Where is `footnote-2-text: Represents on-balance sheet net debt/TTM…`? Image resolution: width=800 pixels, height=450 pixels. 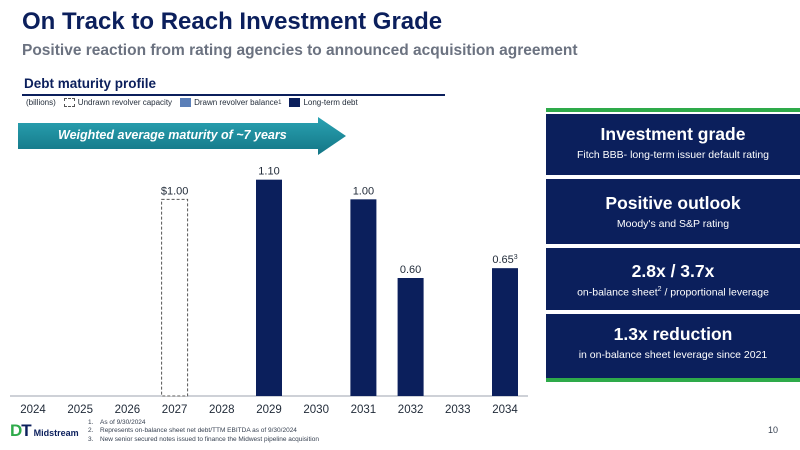
footnote-2-text: Represents on-balance sheet net debt/TTM… is located at coordinates (198, 431).